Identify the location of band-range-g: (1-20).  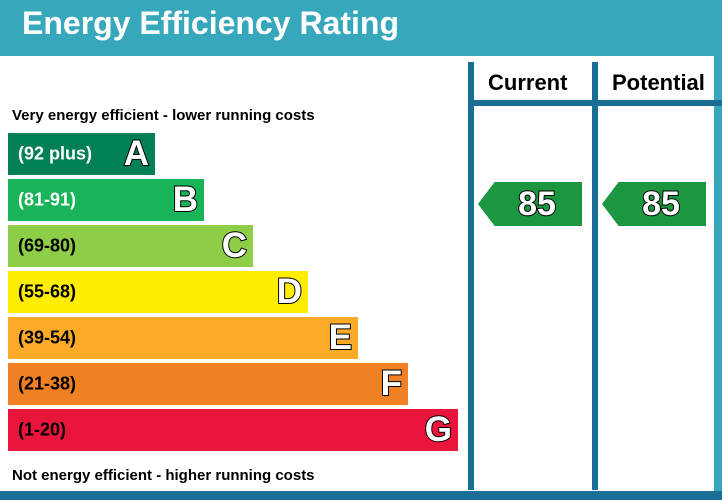
(42, 429).